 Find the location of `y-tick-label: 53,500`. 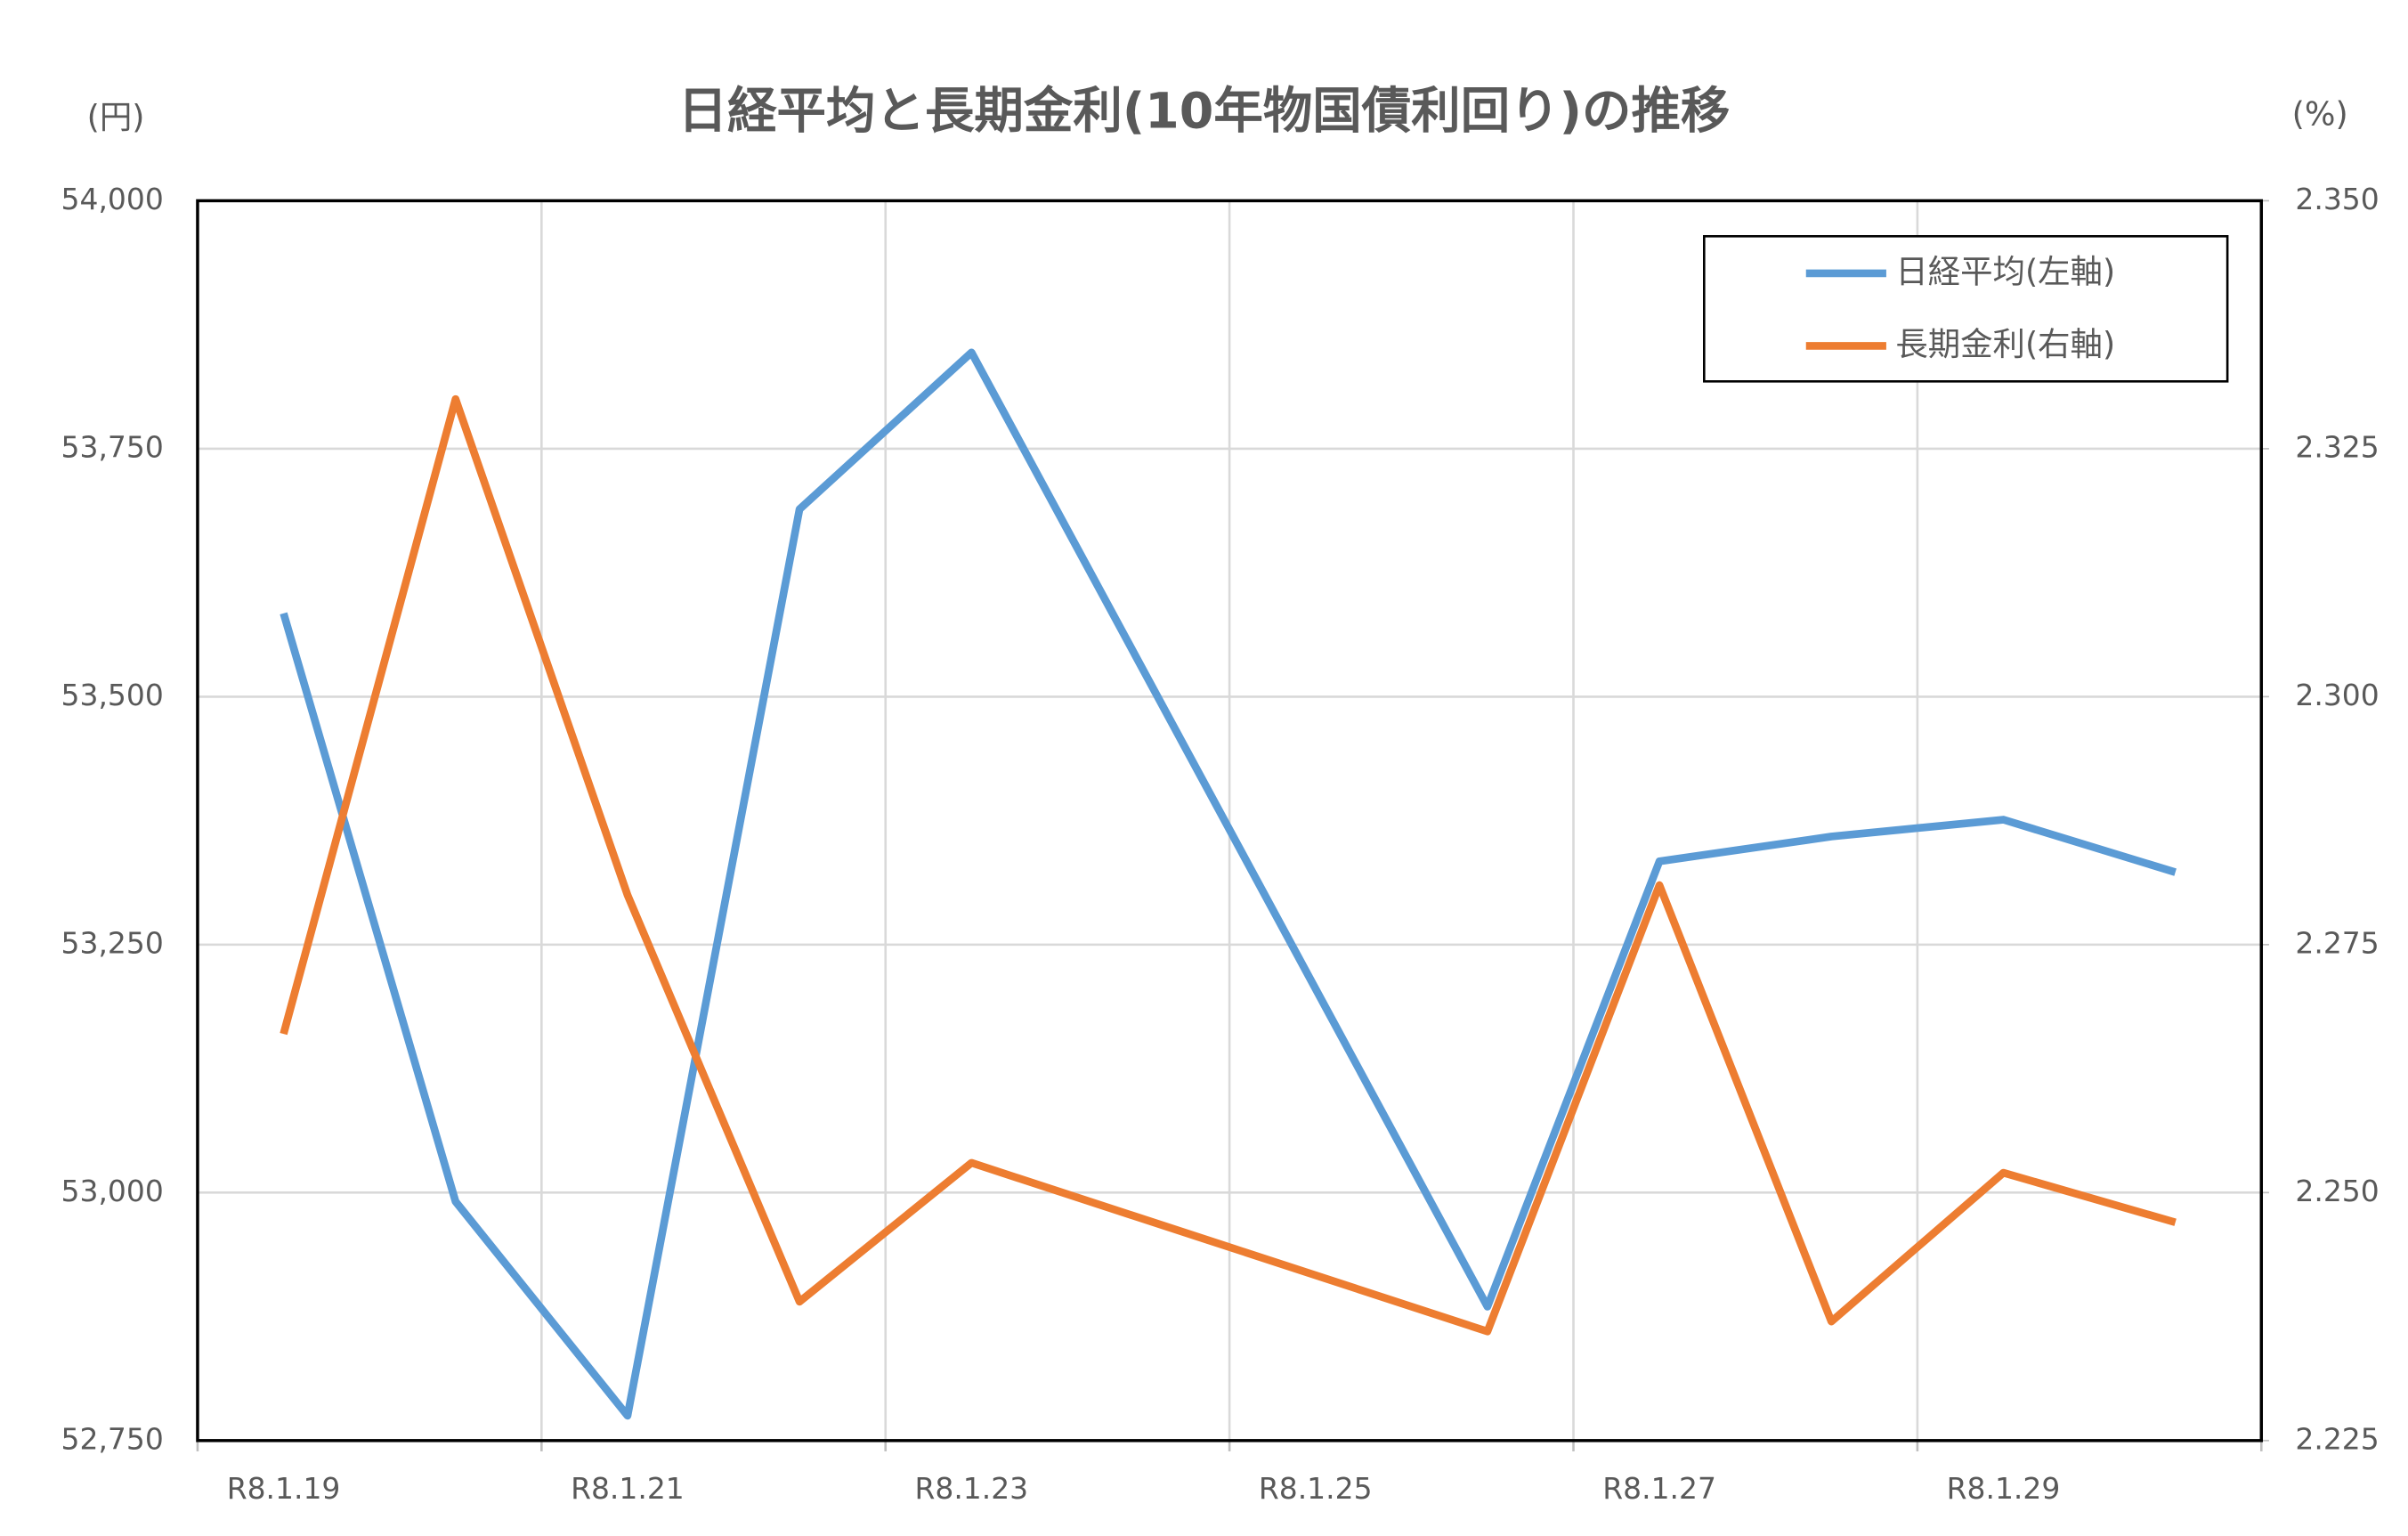

y-tick-label: 53,500 is located at coordinates (112, 695).